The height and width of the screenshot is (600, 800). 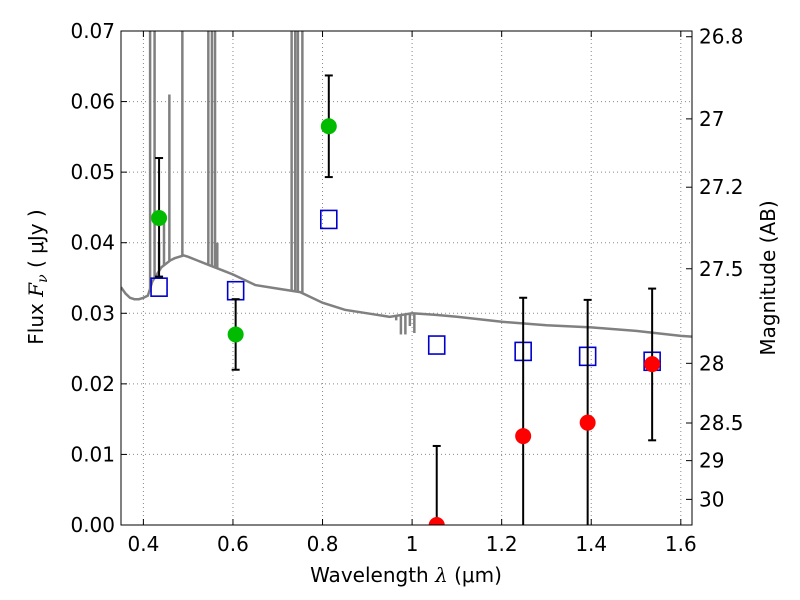 What do you see at coordinates (711, 499) in the screenshot?
I see `y2-tick-label: 30` at bounding box center [711, 499].